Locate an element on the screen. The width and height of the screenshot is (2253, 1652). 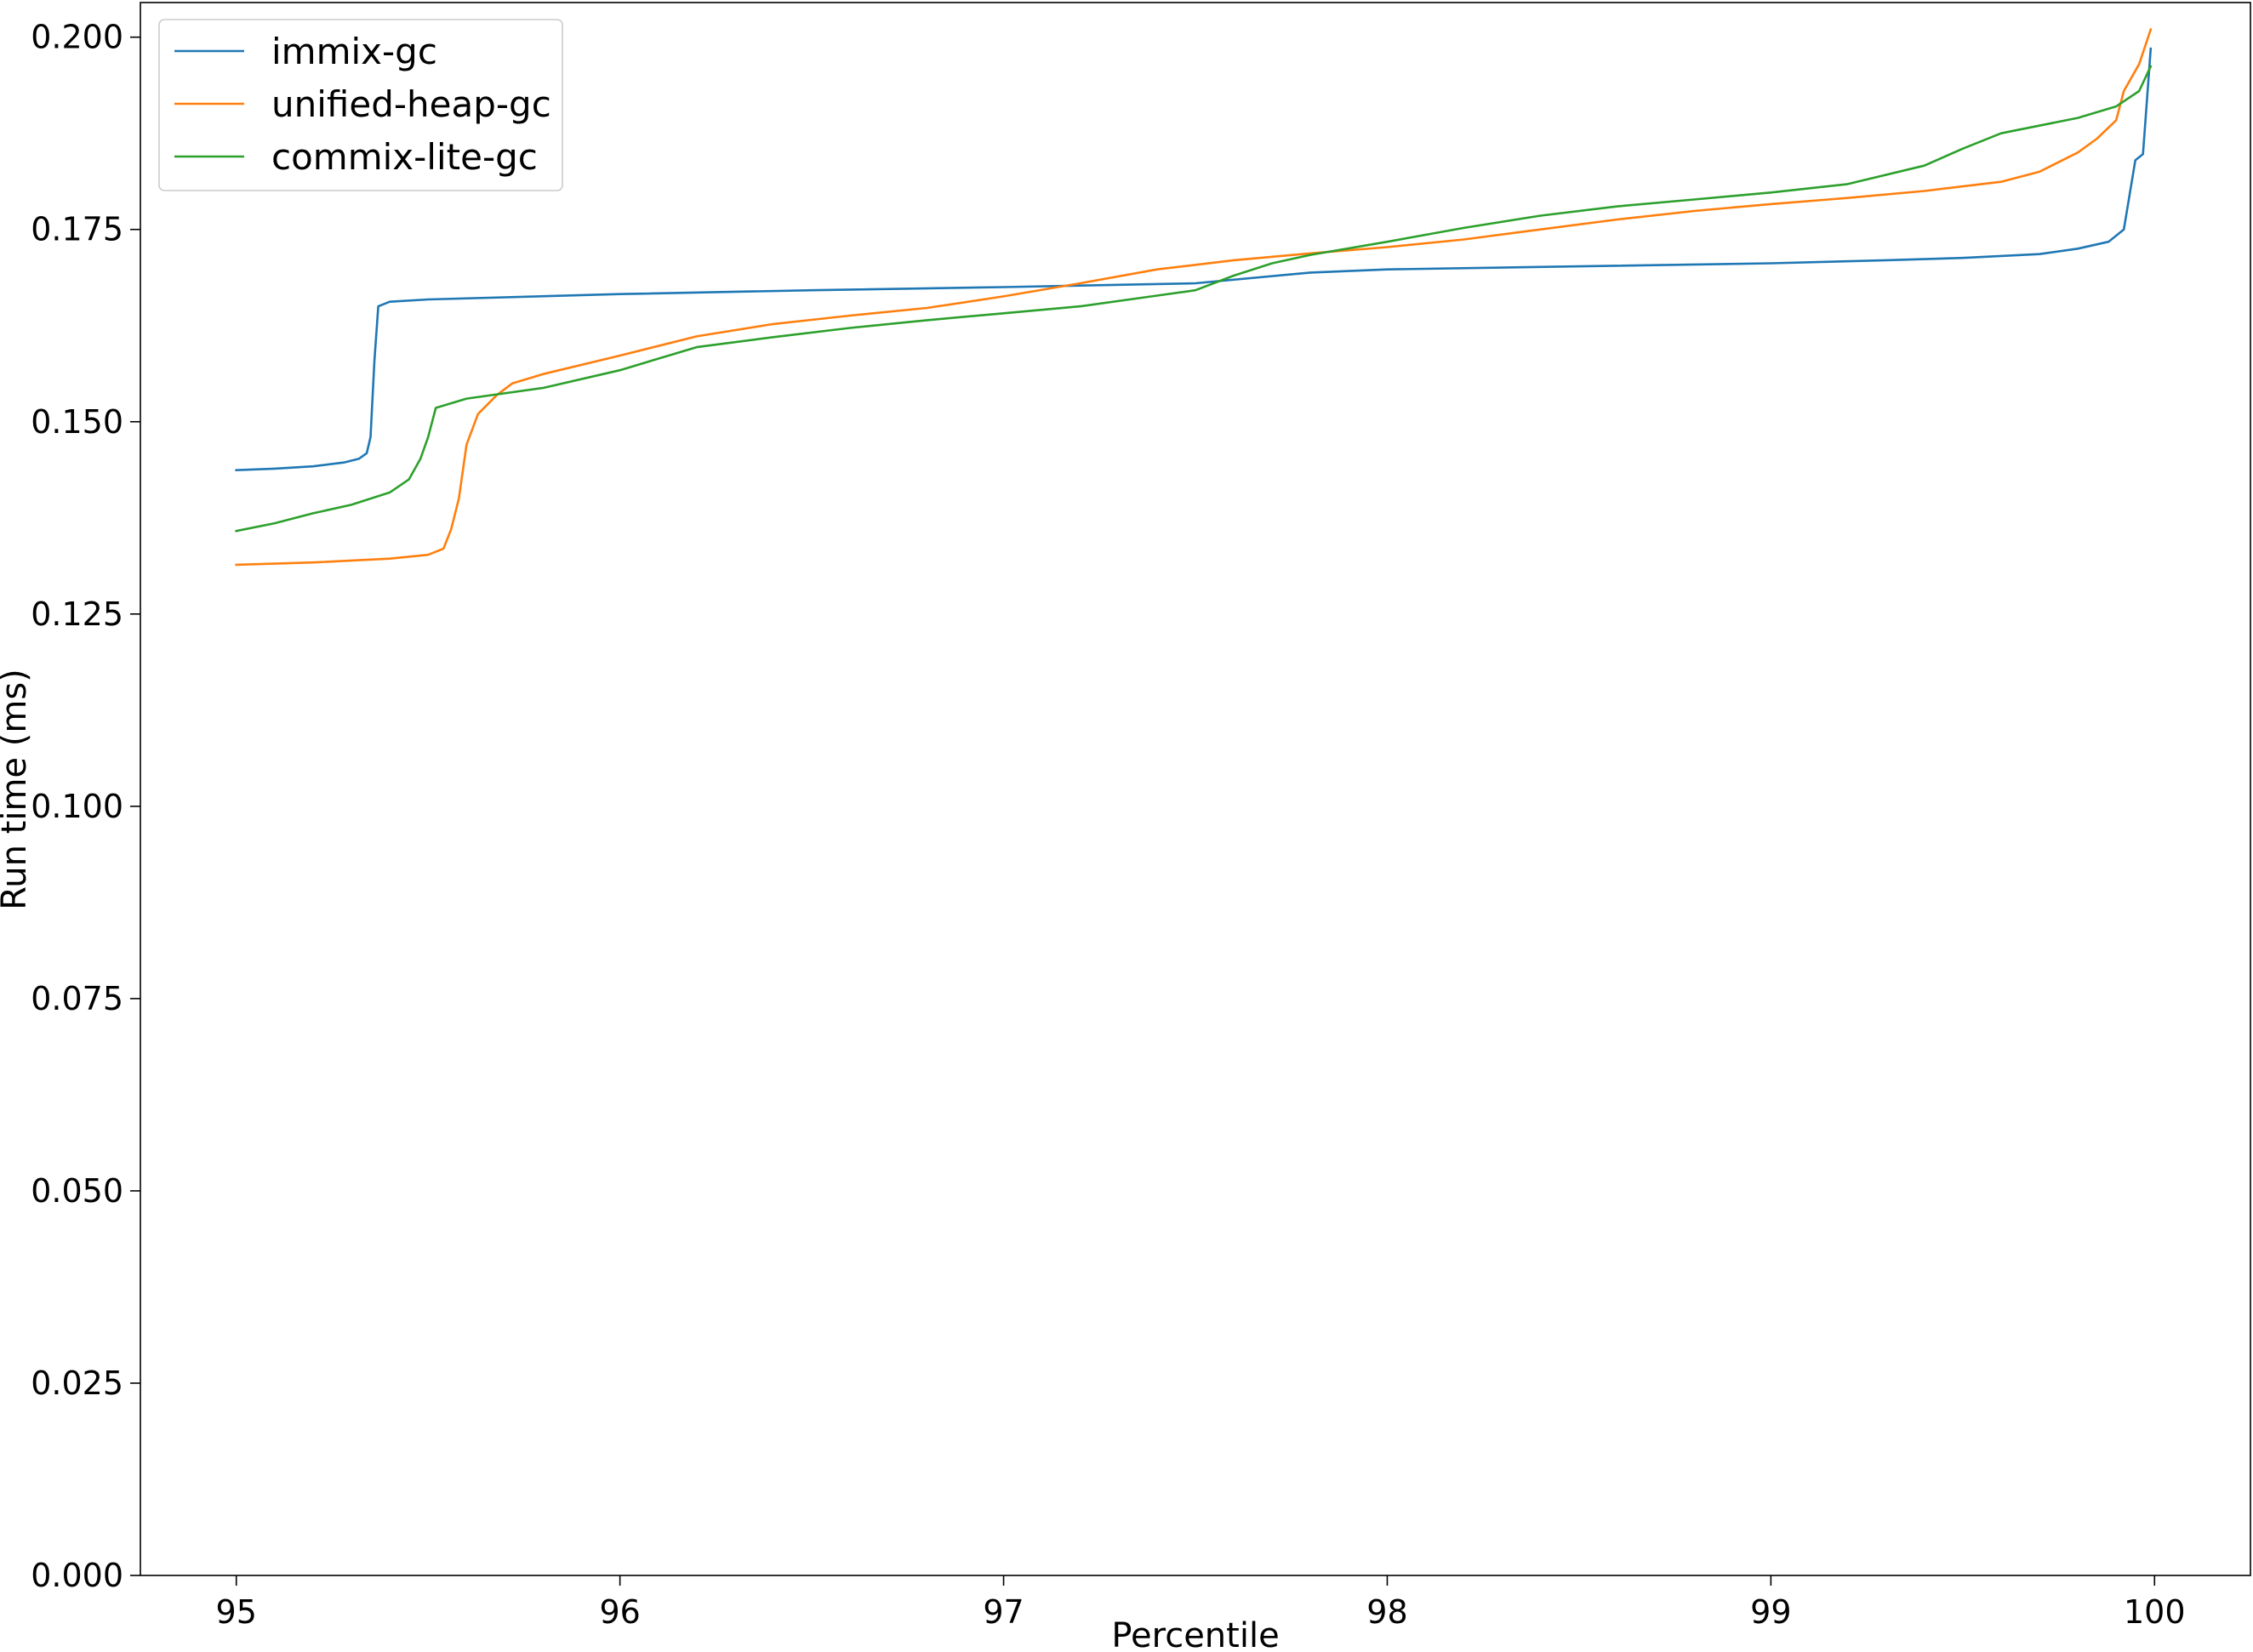
x-tick-label: 100 is located at coordinates (2155, 1612).